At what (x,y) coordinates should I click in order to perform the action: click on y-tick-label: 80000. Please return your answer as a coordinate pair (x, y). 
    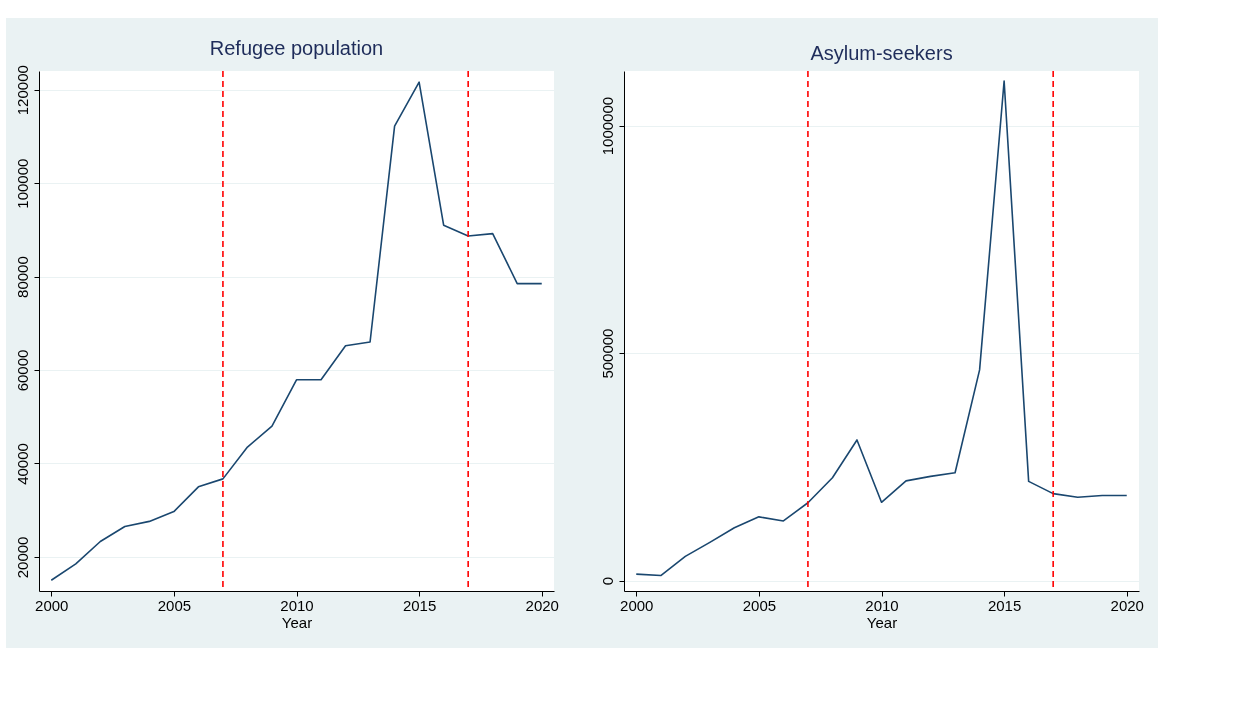
    Looking at the image, I should click on (22, 277).